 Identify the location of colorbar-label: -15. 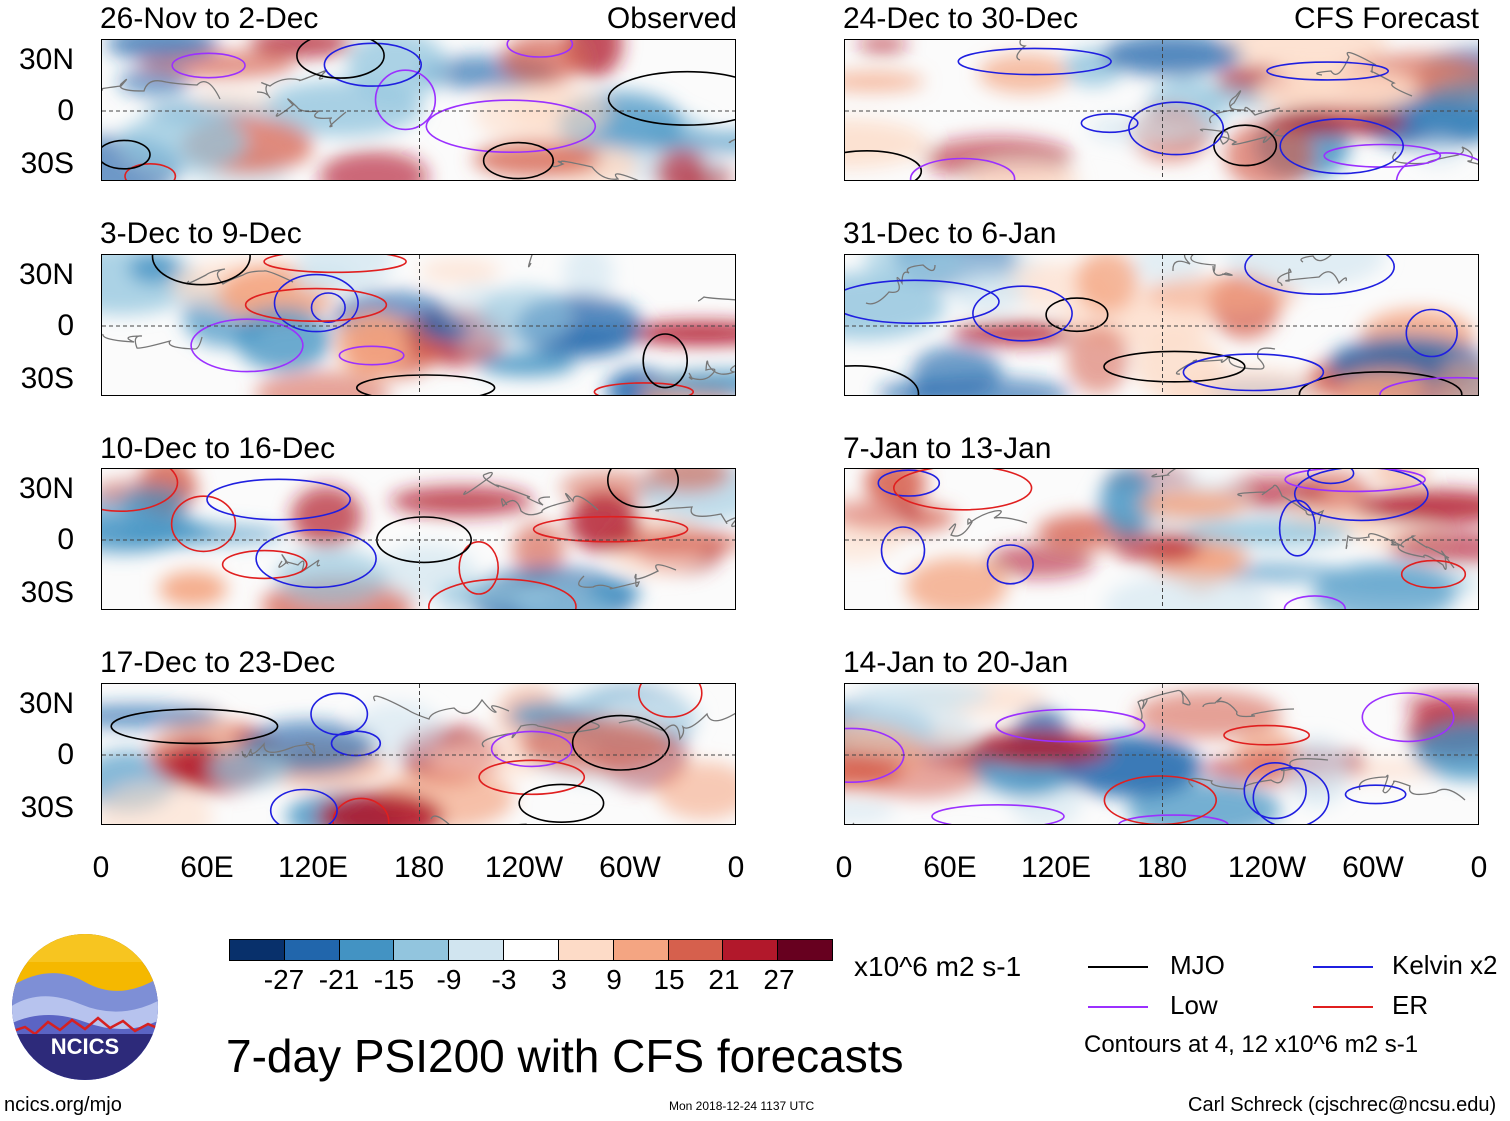
(394, 979).